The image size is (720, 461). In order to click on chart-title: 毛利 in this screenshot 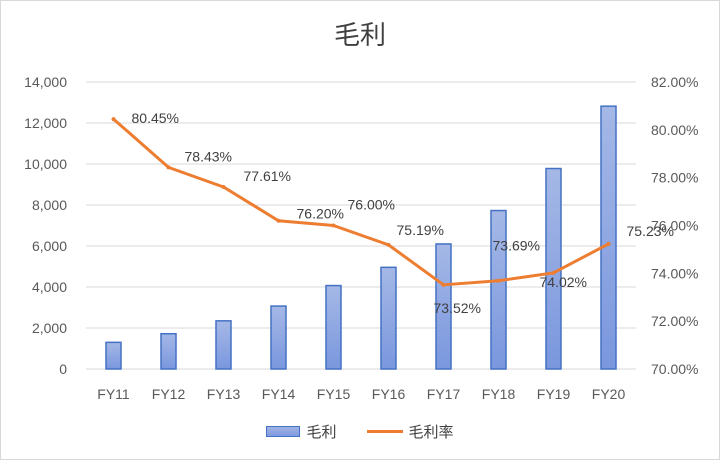, I will do `click(359, 36)`.